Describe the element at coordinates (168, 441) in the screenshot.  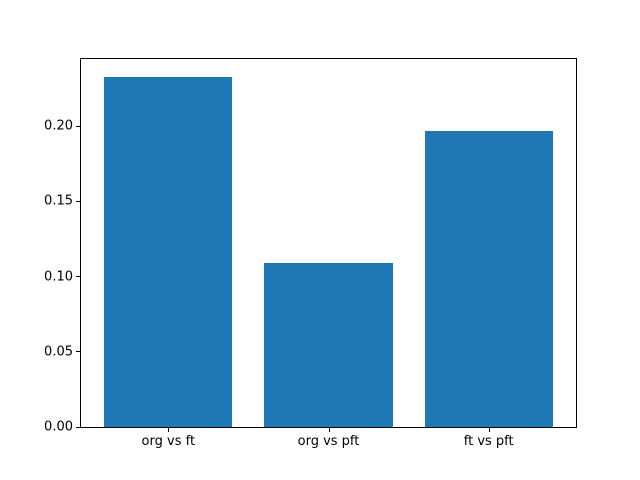
I see `x-tick-label: org vs ft` at that location.